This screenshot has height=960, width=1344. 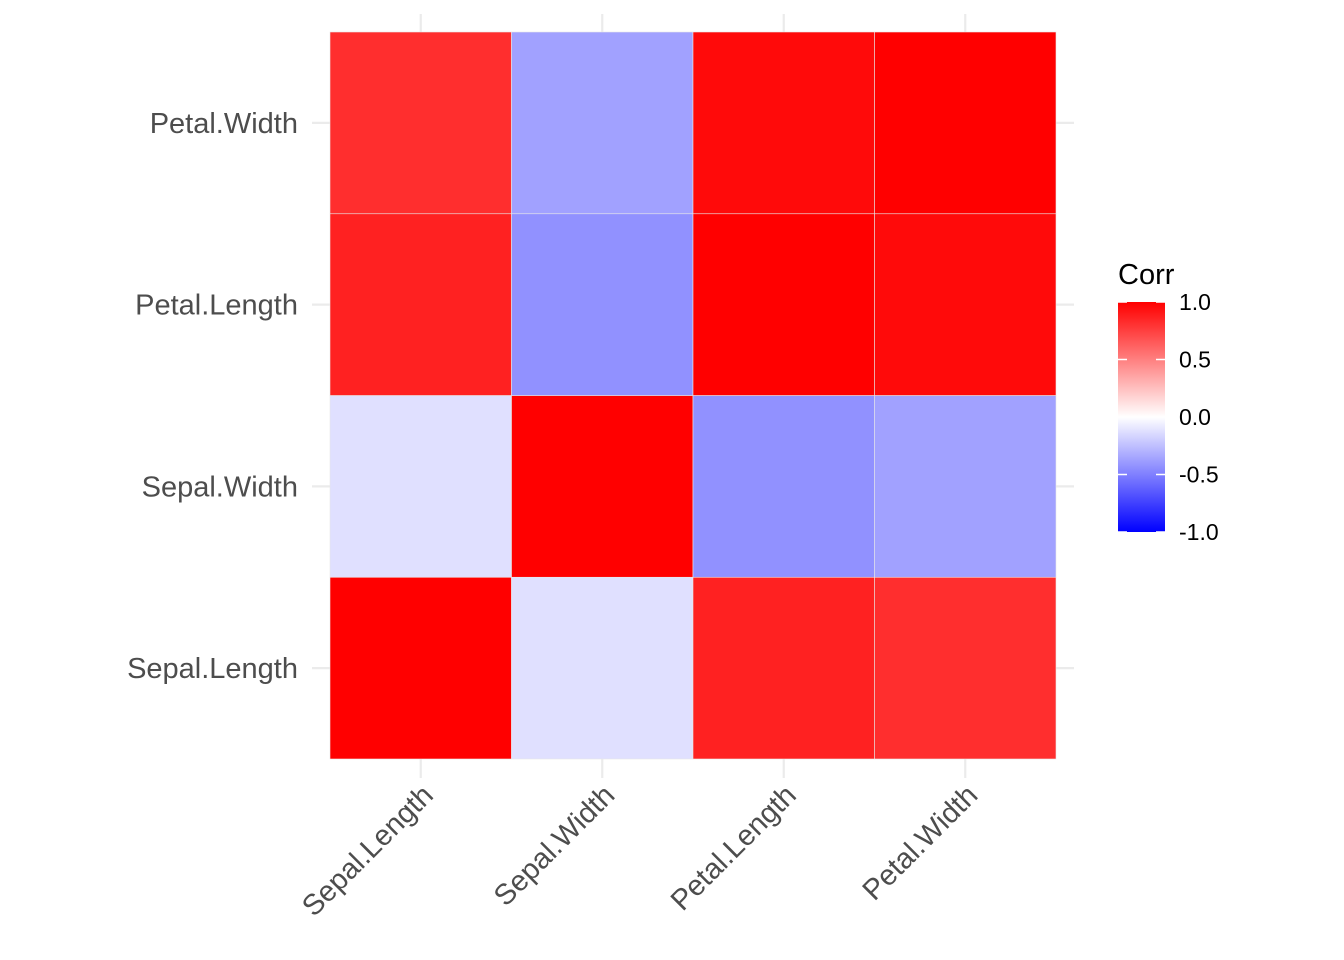 What do you see at coordinates (554, 845) in the screenshot?
I see `x-tick-label: Sepal.Width` at bounding box center [554, 845].